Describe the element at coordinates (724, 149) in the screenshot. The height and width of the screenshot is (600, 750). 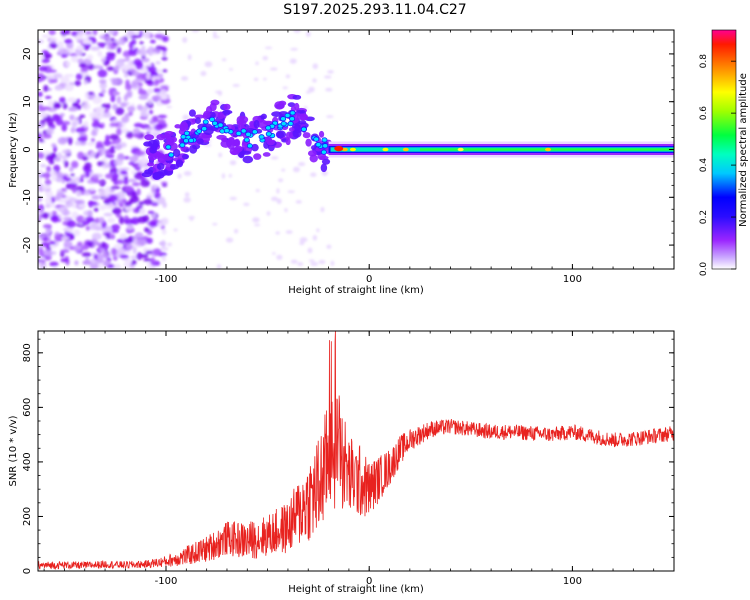
I see `colorbar-frame` at that location.